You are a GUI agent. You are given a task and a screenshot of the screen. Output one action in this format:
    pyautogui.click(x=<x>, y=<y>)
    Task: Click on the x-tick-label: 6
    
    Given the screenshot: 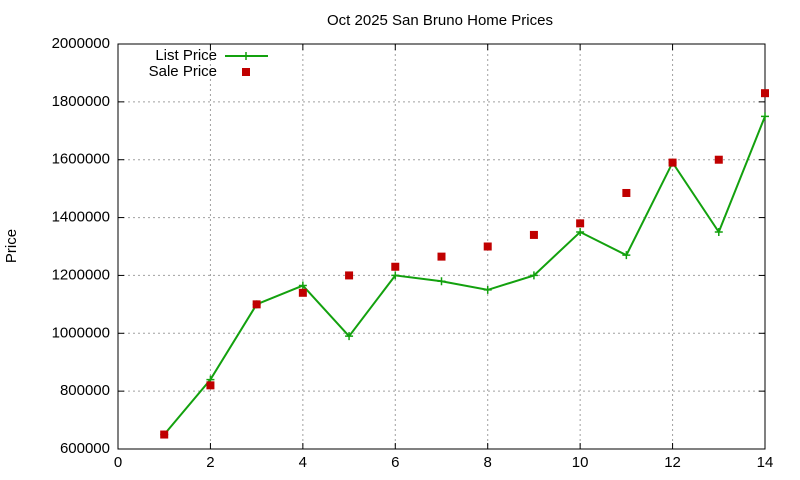 What is the action you would take?
    pyautogui.click(x=395, y=462)
    